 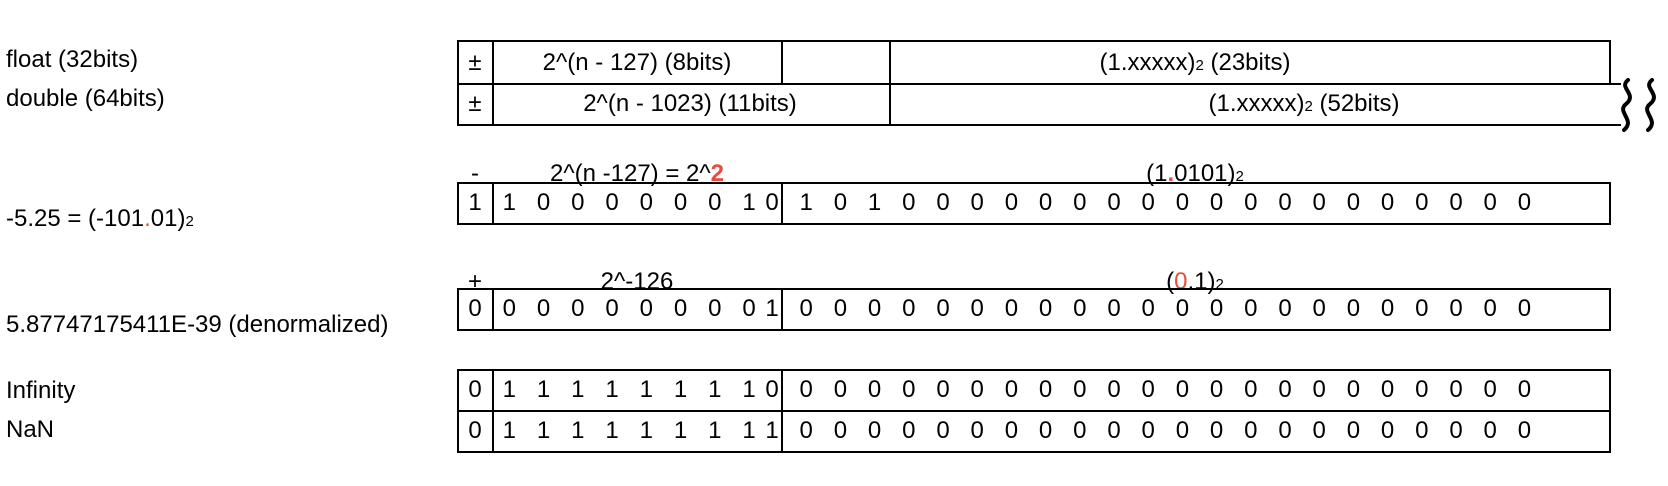 I want to click on example-denormalized-label: 5.87747175411E-39 (denormalized), so click(x=197, y=324).